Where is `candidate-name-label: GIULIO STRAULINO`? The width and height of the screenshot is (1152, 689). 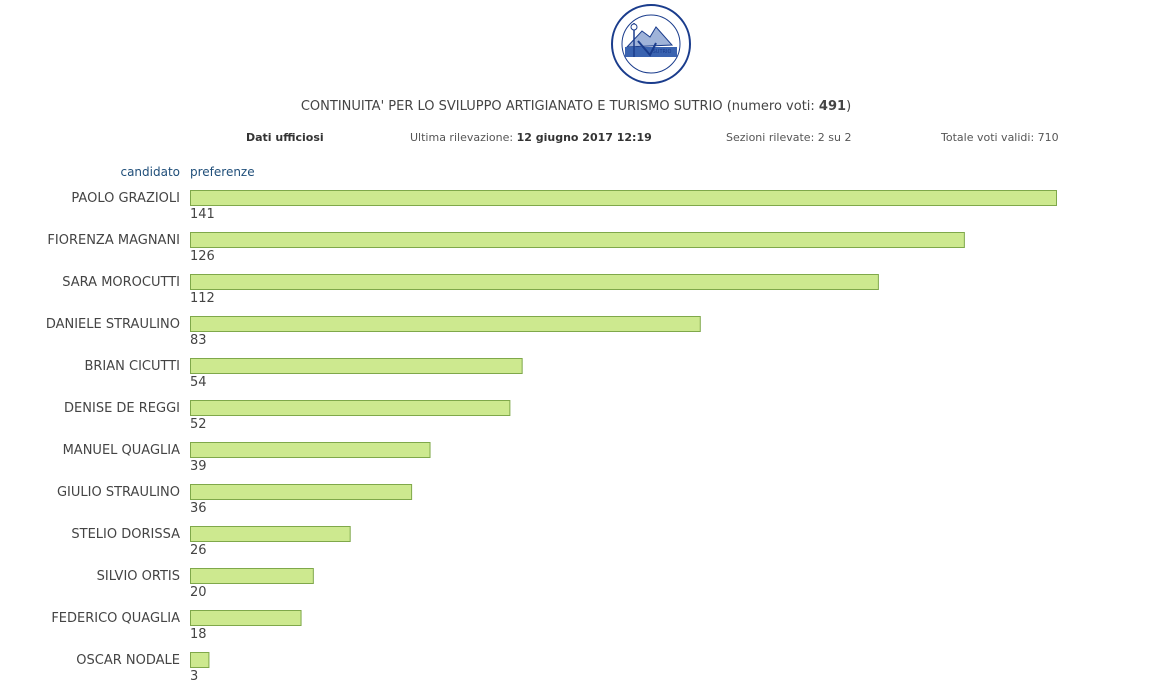
candidate-name-label: GIULIO STRAULINO is located at coordinates (118, 492).